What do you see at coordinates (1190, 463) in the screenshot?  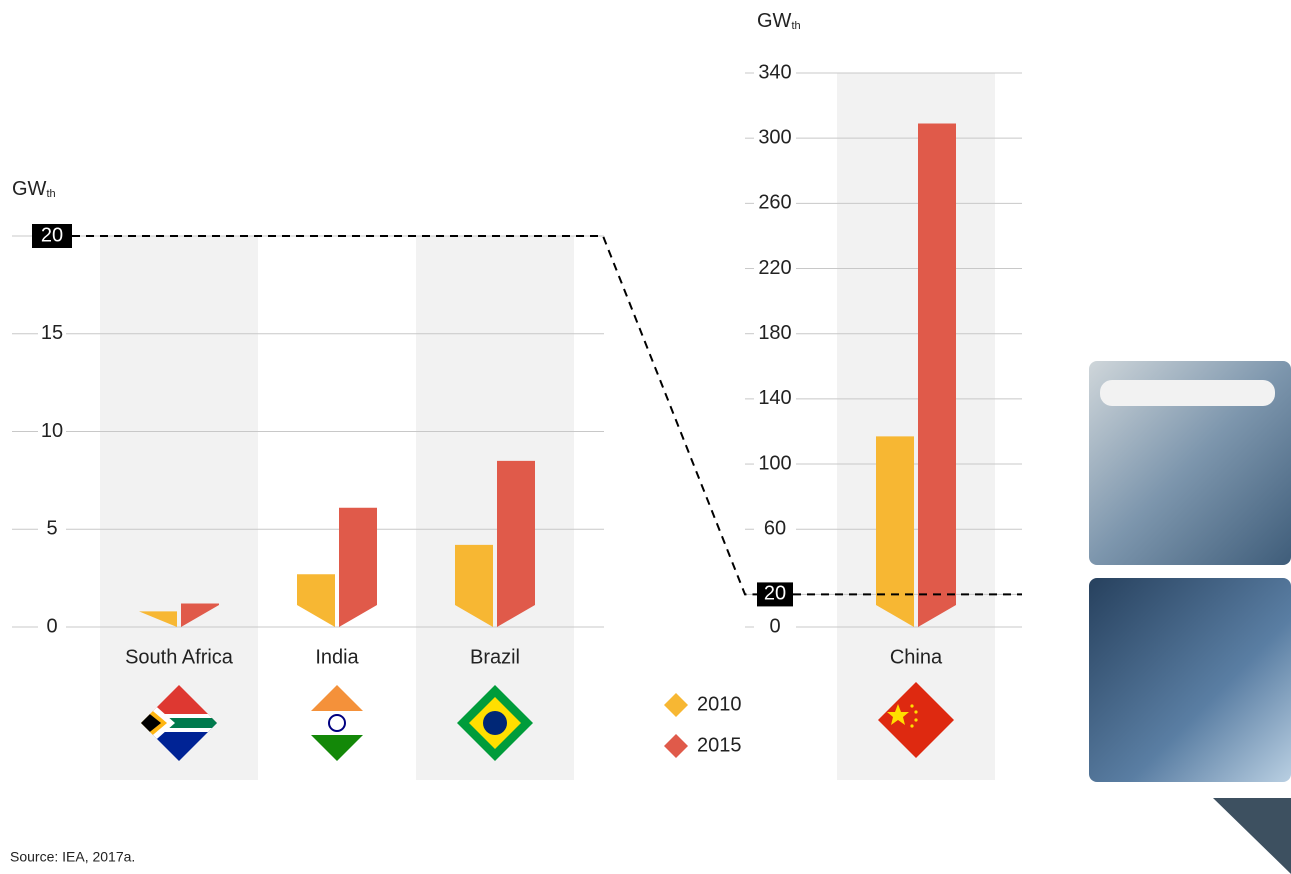 I see `photo-collector` at bounding box center [1190, 463].